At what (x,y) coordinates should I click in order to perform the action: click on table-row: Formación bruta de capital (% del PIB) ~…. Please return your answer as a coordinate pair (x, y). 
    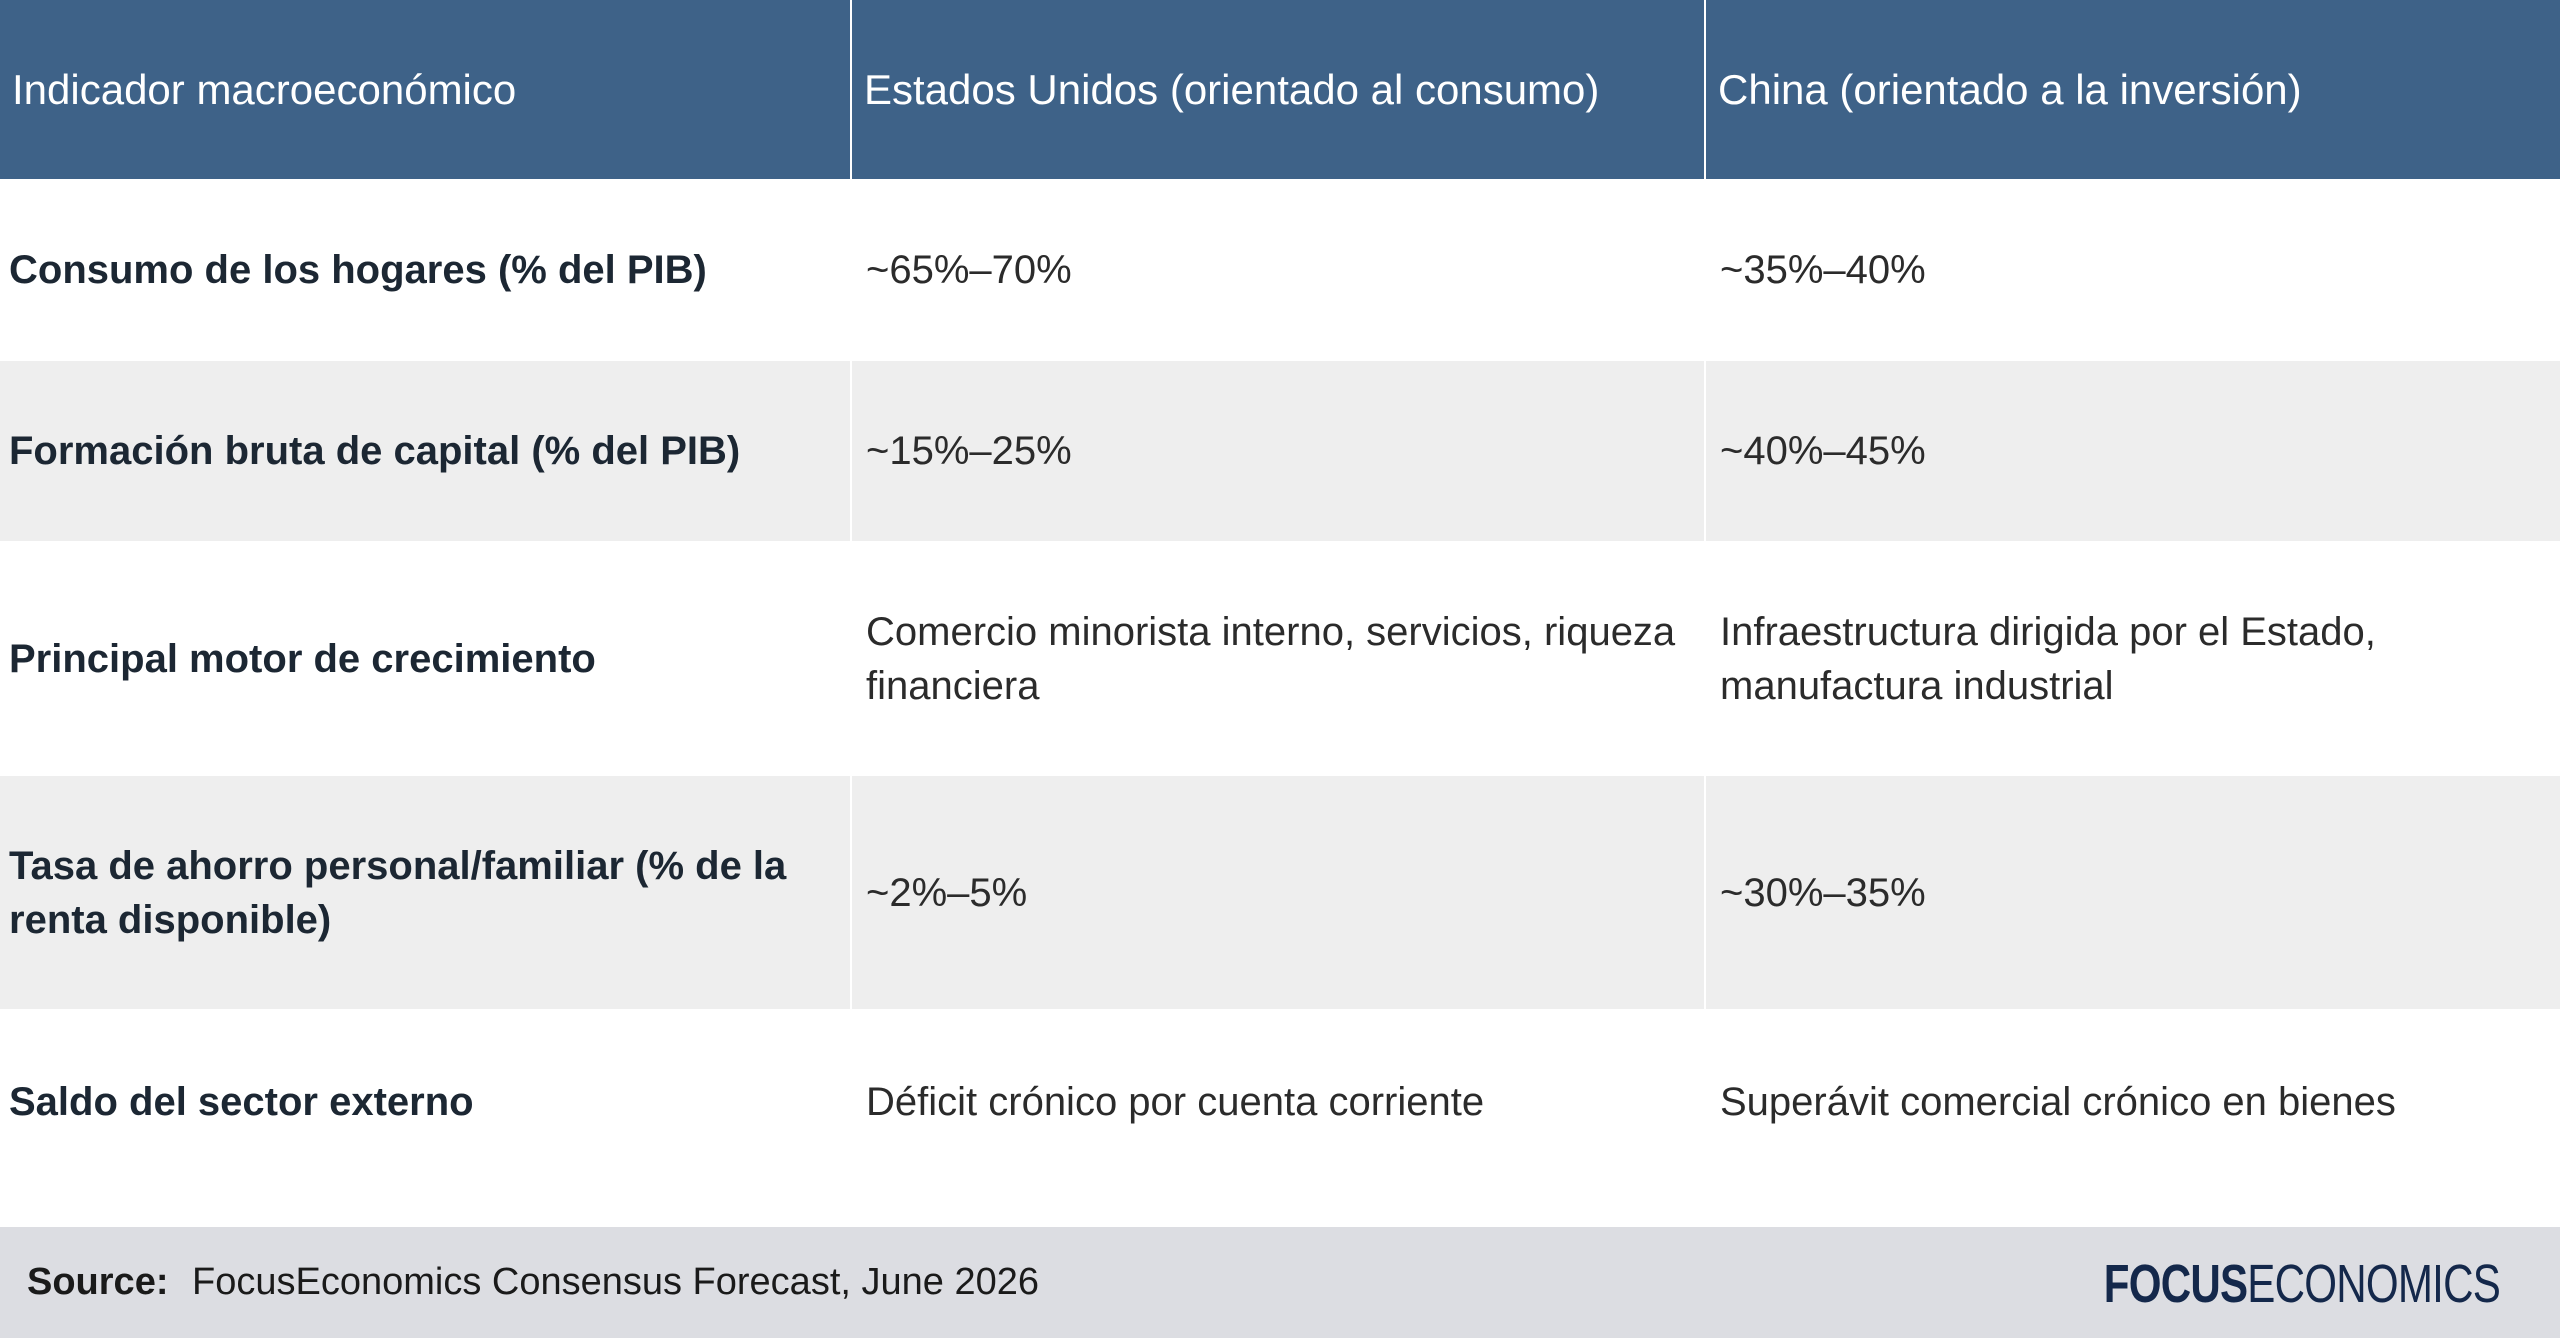
    Looking at the image, I should click on (1280, 451).